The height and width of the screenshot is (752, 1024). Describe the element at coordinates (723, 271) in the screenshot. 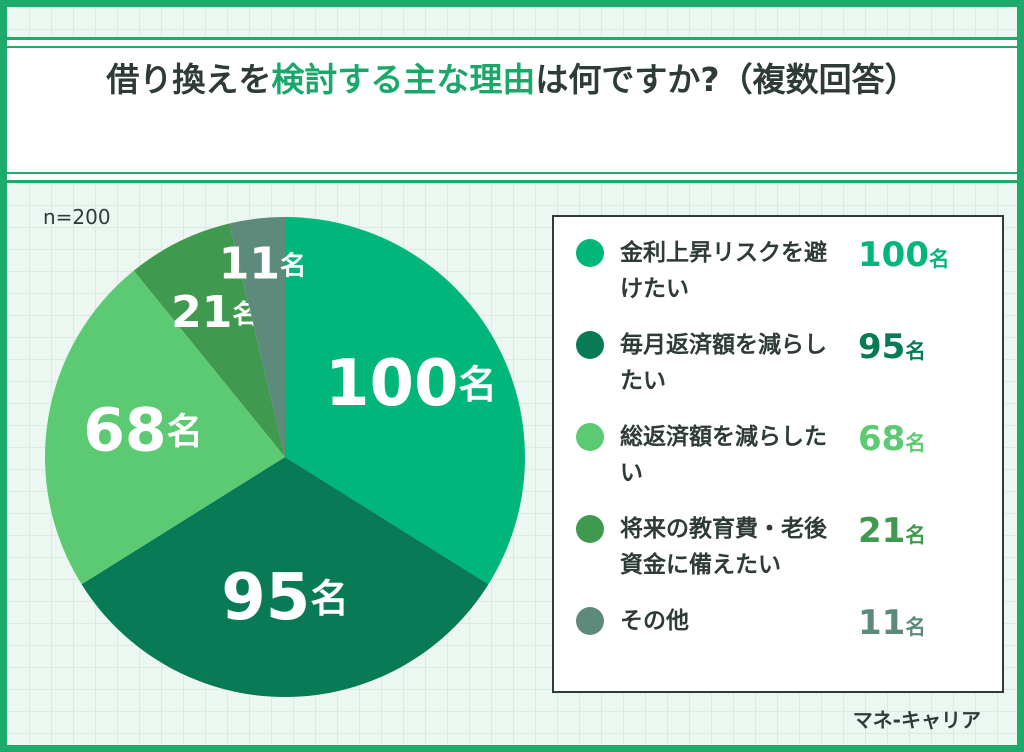

I see `legend-label: 金利上昇リスクを避けたい` at that location.